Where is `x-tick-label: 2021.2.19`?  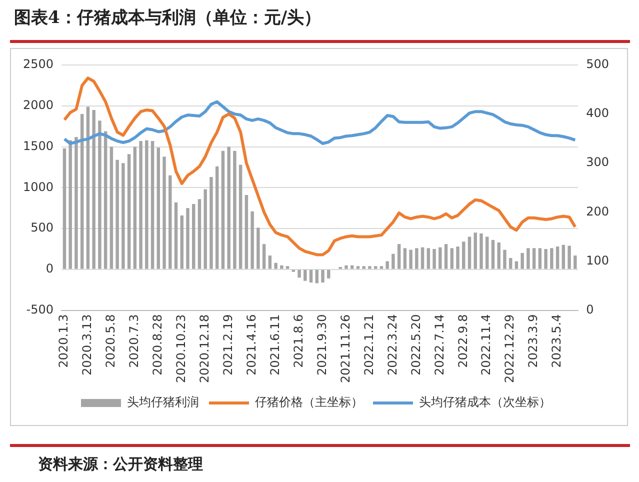 x-tick-label: 2021.2.19 is located at coordinates (227, 345).